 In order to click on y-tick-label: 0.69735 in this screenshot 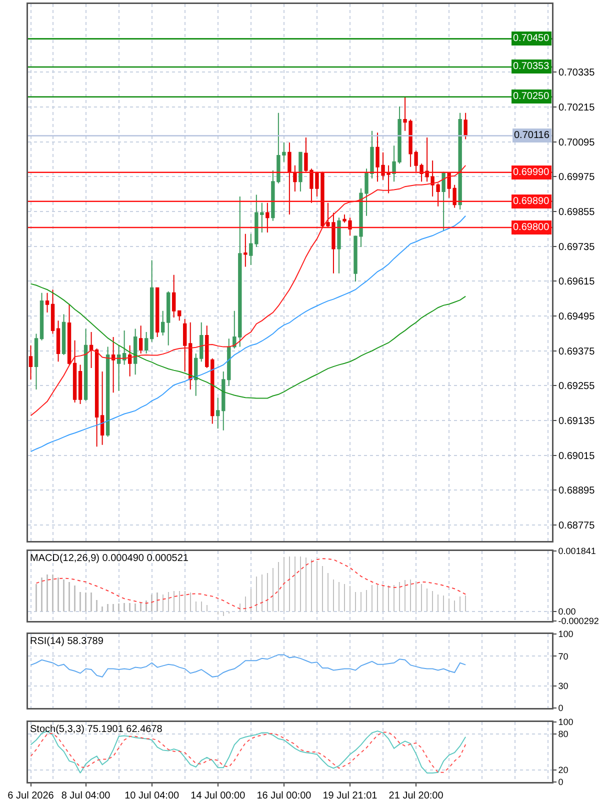, I will do `click(577, 247)`.